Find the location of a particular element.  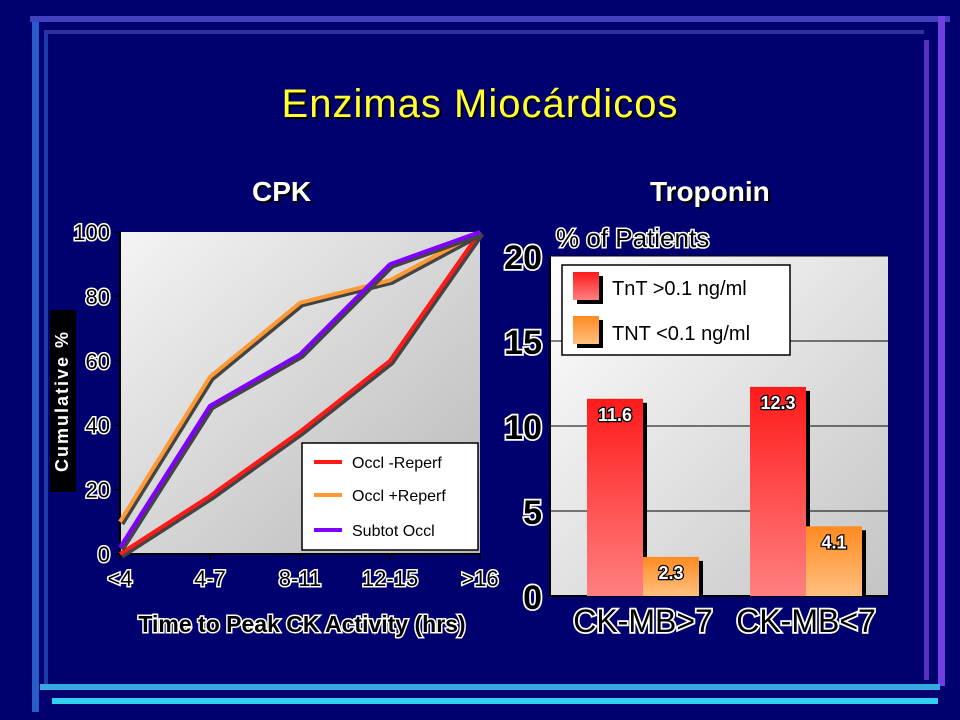

troponin-y-tick-label: 15 is located at coordinates (523, 343).